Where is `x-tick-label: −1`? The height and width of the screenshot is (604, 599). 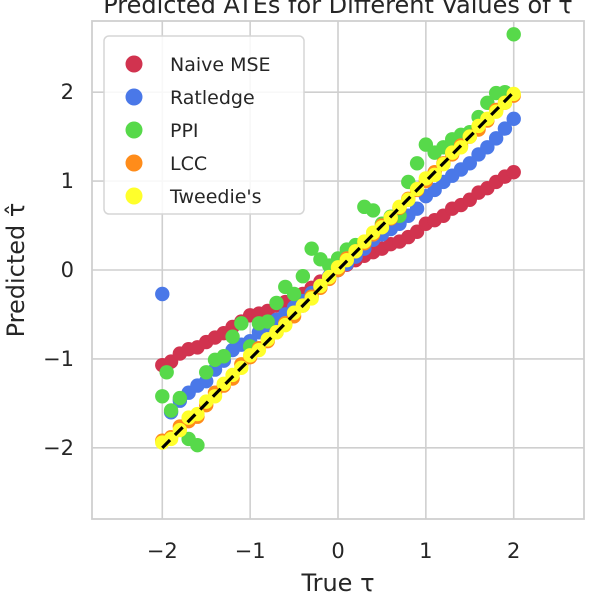 x-tick-label: −1 is located at coordinates (250, 551).